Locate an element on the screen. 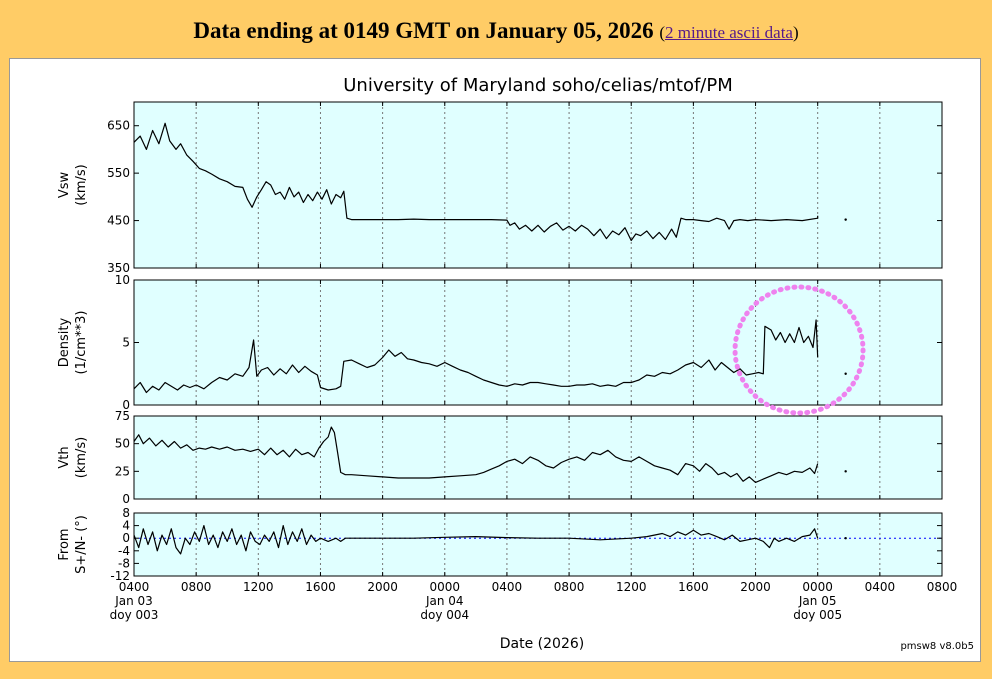  x-axis-label: Date (2026) is located at coordinates (542, 644).